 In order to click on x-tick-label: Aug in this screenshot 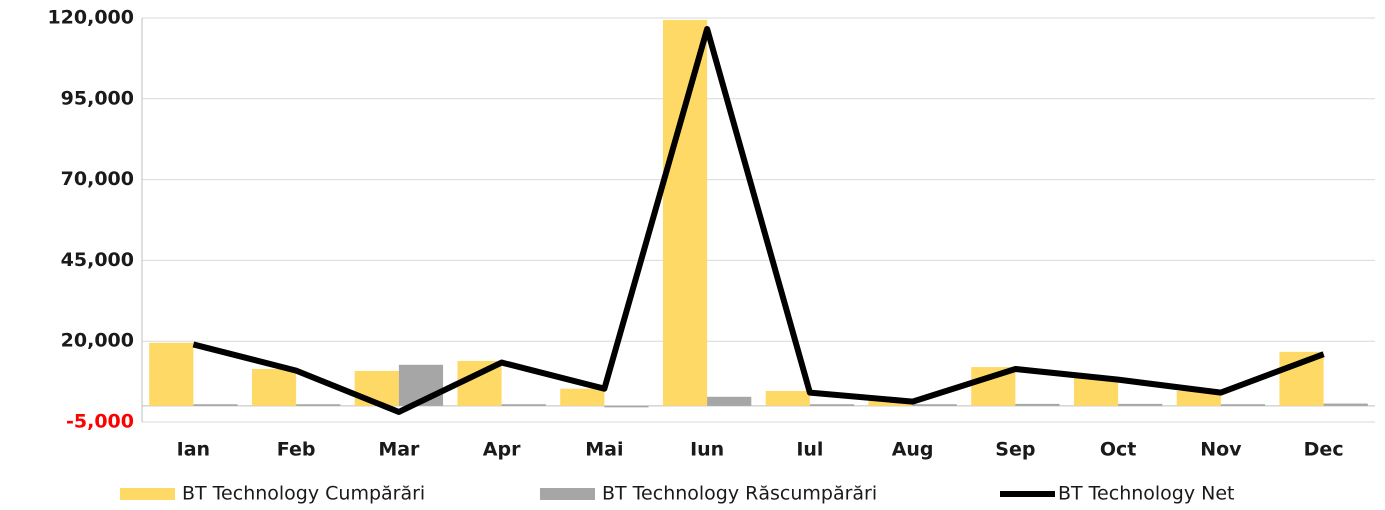, I will do `click(913, 450)`.